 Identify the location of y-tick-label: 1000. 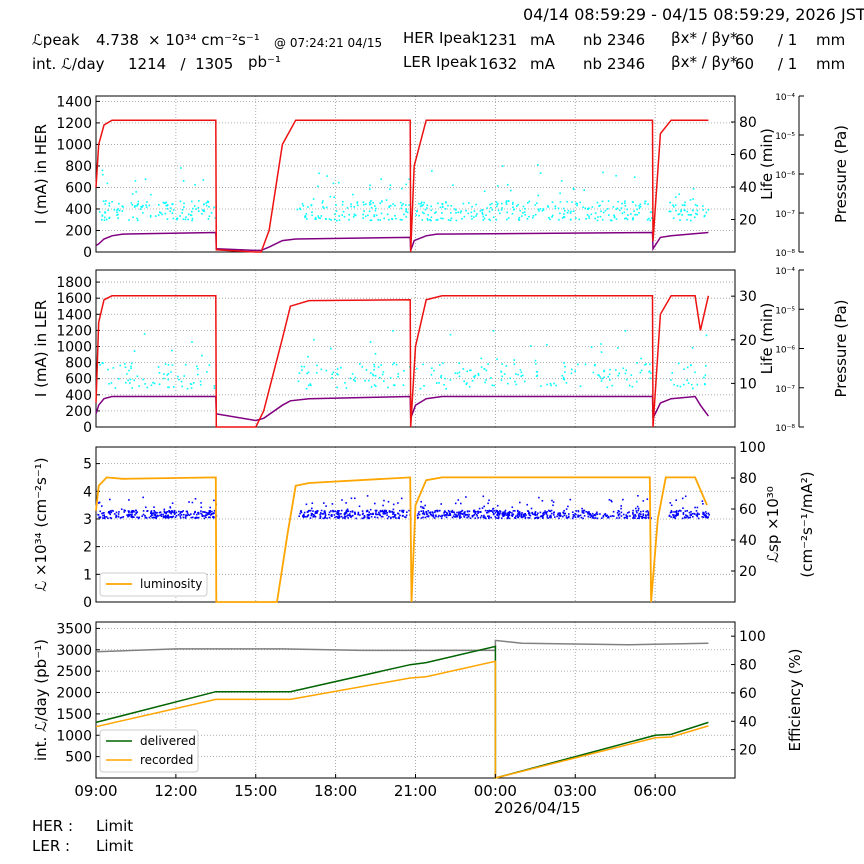
(74, 347).